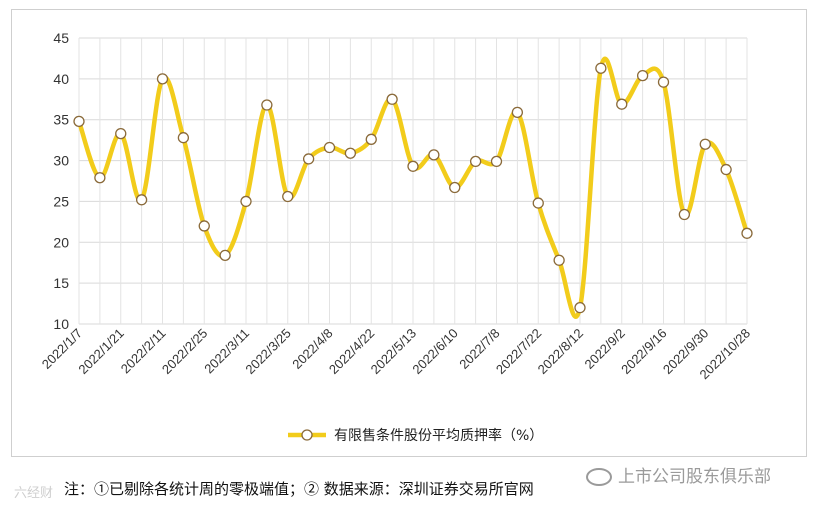  I want to click on legend-label: 有限售条件股份平均质押率（%）, so click(438, 435).